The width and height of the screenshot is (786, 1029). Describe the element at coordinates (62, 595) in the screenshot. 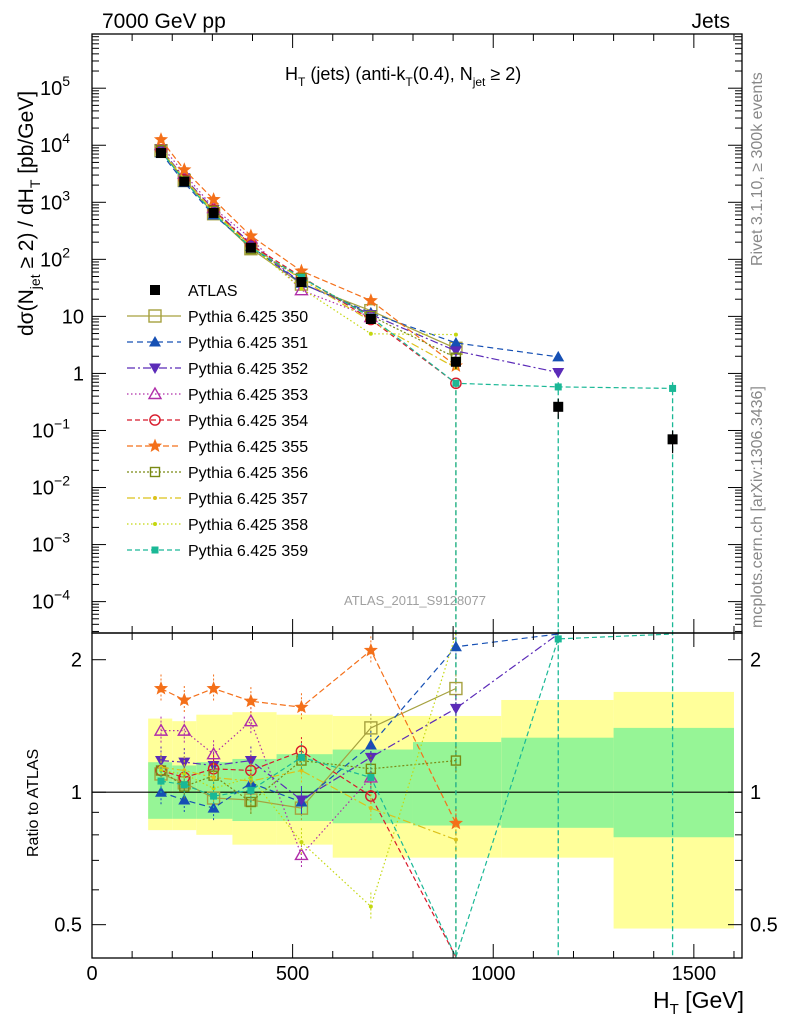

I see `y-tick-exponent: −4` at that location.